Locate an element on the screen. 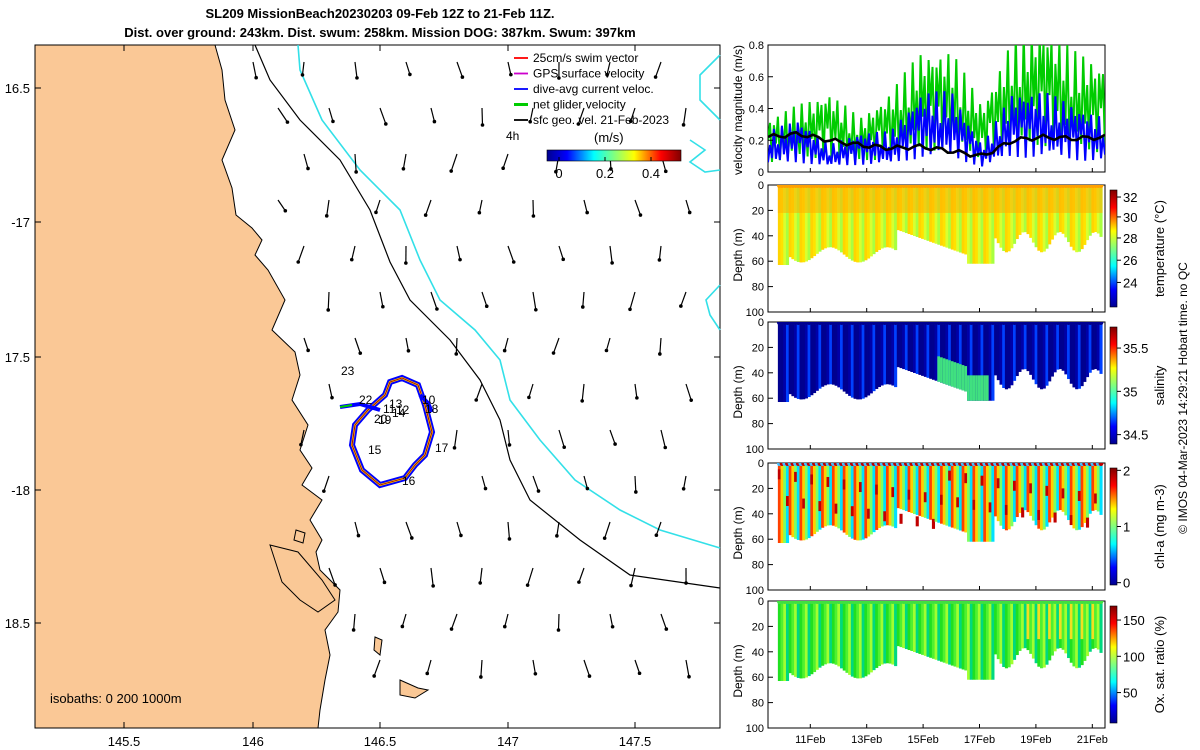  colorbar-tick-label: 26 is located at coordinates (1130, 260).